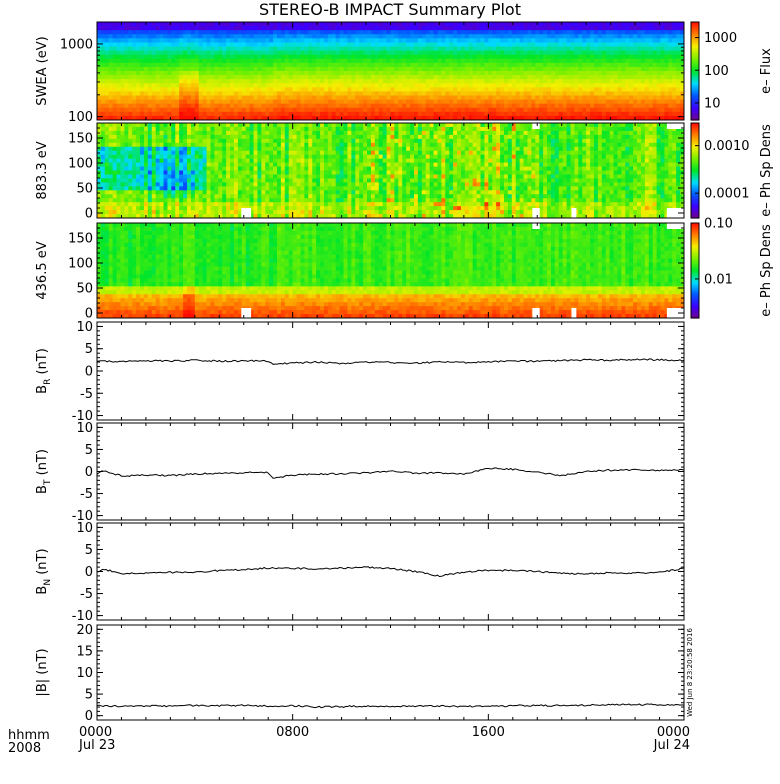  I want to click on y-axis-label: BT (nT), so click(44, 471).